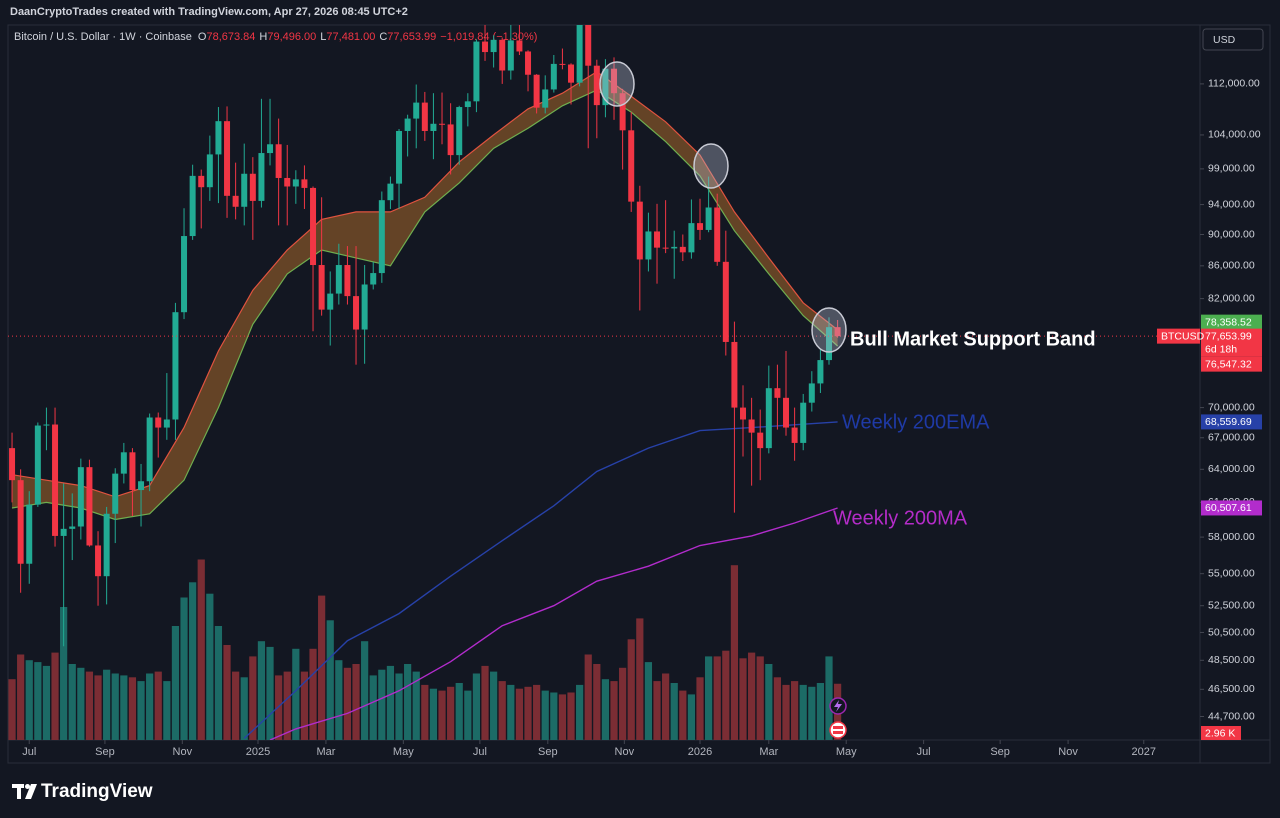  Describe the element at coordinates (1231, 537) in the screenshot. I see `y-tick-label: 58,000.00` at that location.